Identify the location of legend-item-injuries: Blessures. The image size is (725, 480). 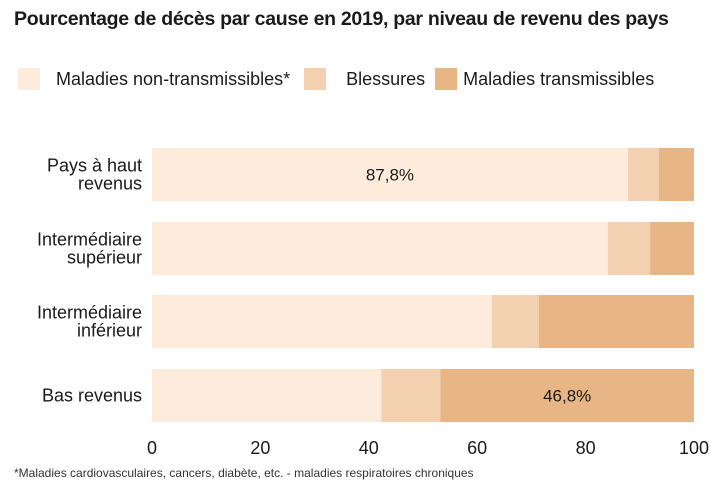
(362, 79).